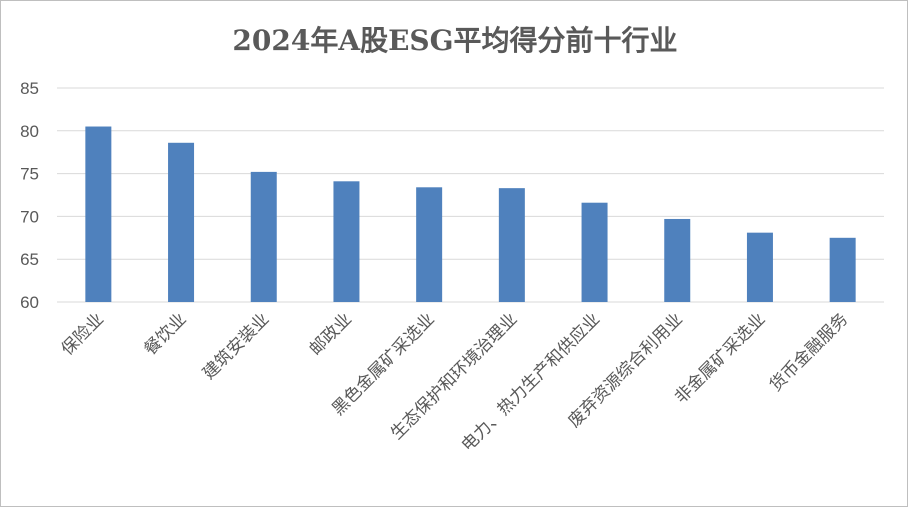 The image size is (908, 508). Describe the element at coordinates (455, 40) in the screenshot. I see `chart-title: 2024年A股ESG平均得分前十行业` at that location.